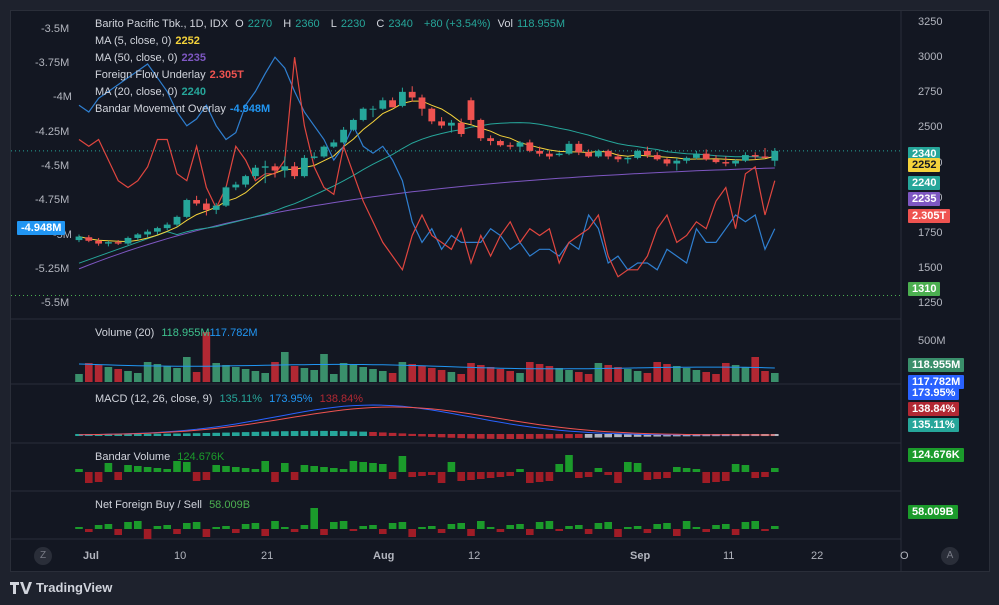  I want to click on auto-scale-button: A, so click(950, 556).